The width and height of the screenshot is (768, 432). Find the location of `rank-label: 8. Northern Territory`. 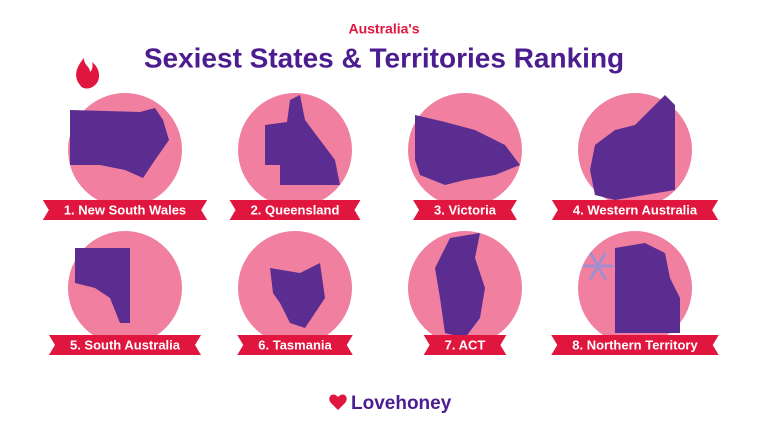

rank-label: 8. Northern Territory is located at coordinates (635, 344).